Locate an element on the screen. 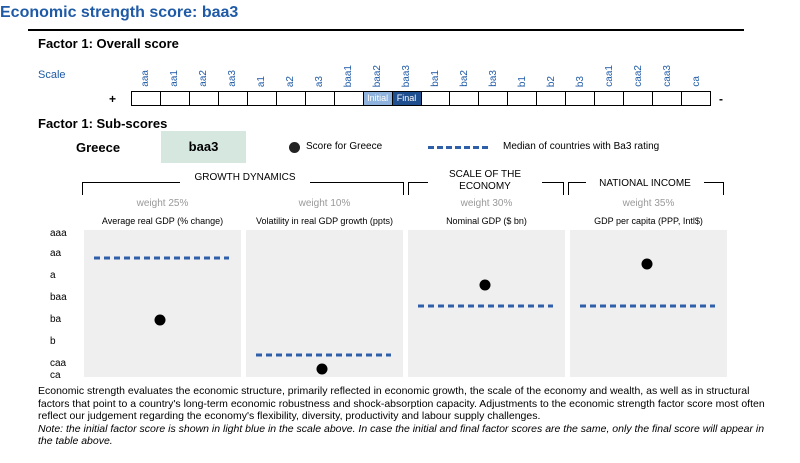  scale-cell-caa2 is located at coordinates (639, 98).